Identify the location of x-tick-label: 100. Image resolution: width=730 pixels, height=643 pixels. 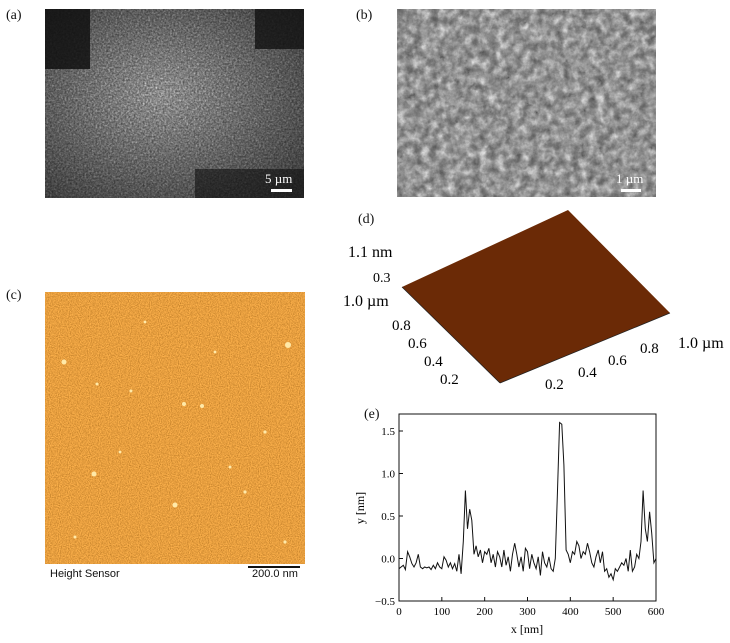
(442, 612).